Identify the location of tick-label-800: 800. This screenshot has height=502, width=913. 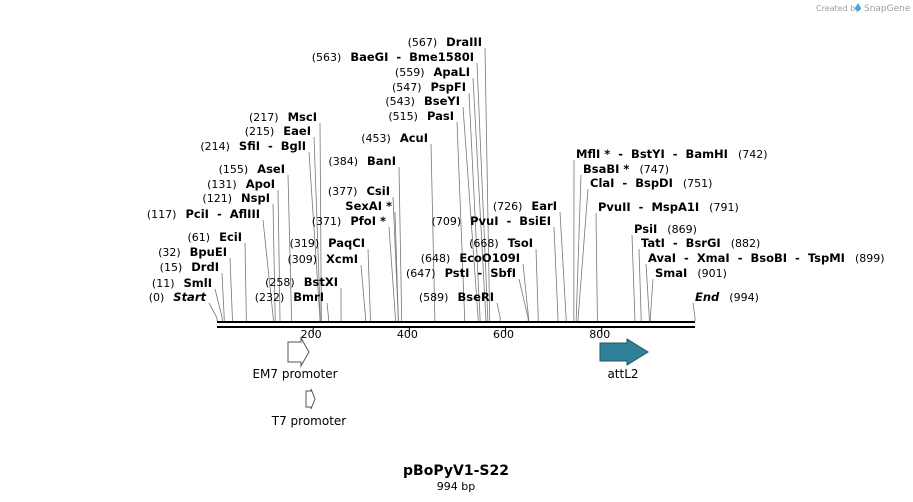
(599, 334).